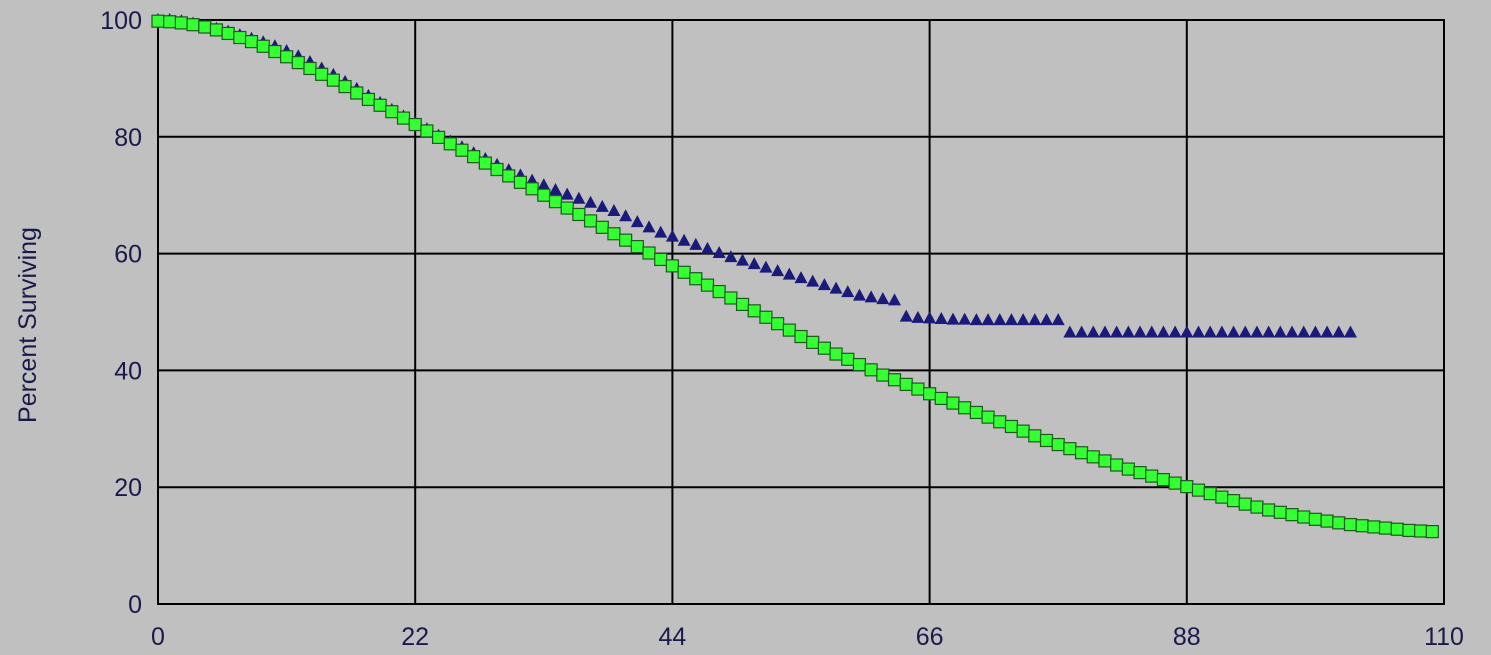 This screenshot has width=1491, height=655. Describe the element at coordinates (128, 371) in the screenshot. I see `y-tick-label: 40` at that location.